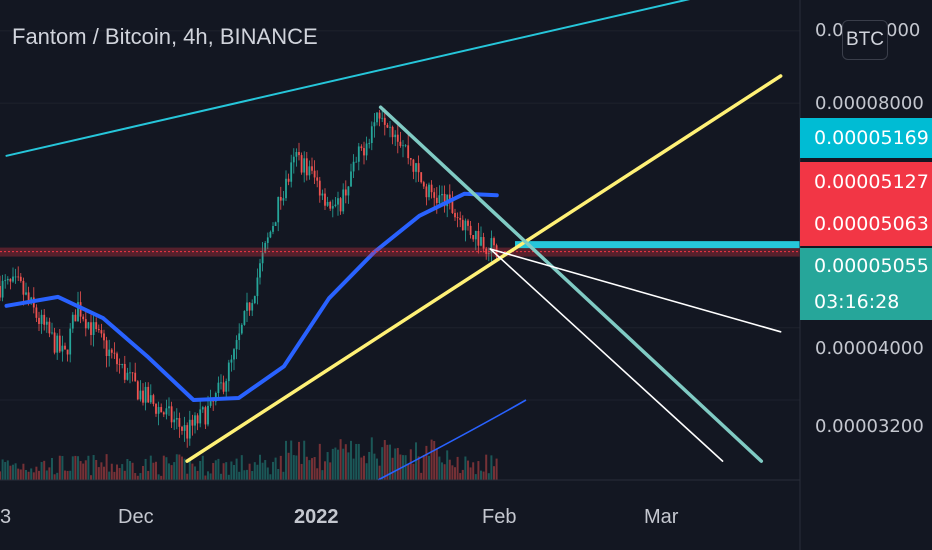 This screenshot has height=550, width=932. I want to click on x-tick-label: Mar, so click(661, 517).